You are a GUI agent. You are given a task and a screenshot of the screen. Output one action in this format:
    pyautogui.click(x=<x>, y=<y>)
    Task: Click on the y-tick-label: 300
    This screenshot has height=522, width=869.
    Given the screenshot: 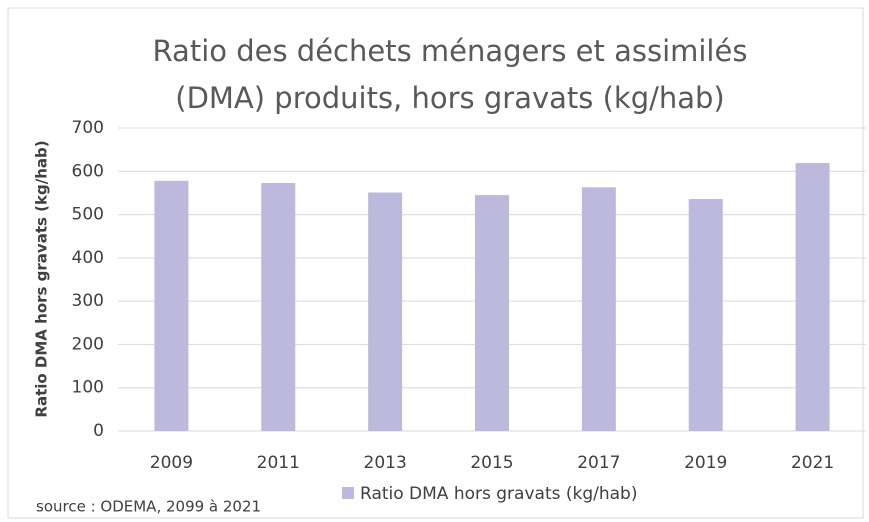 What is the action you would take?
    pyautogui.click(x=88, y=301)
    